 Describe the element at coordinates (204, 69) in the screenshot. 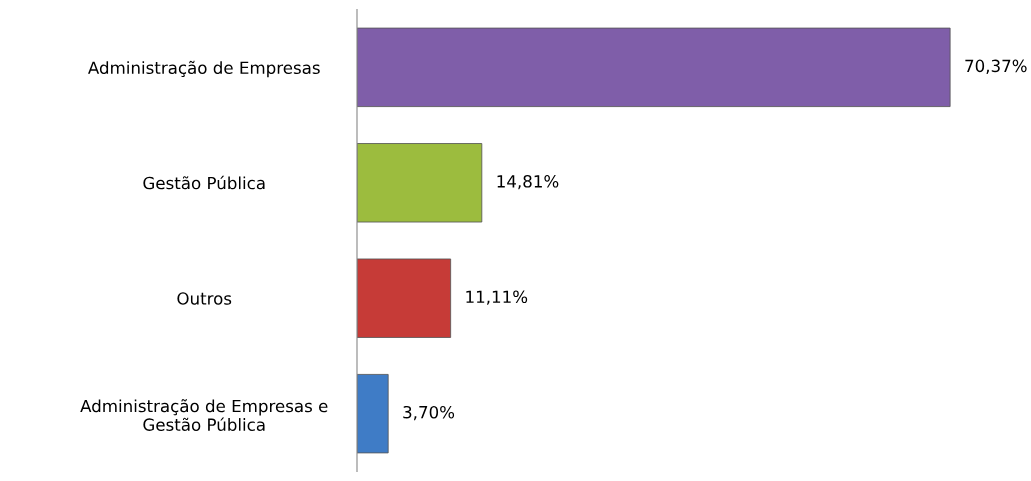

I see `y-tick-label: Administração de Empresas` at that location.